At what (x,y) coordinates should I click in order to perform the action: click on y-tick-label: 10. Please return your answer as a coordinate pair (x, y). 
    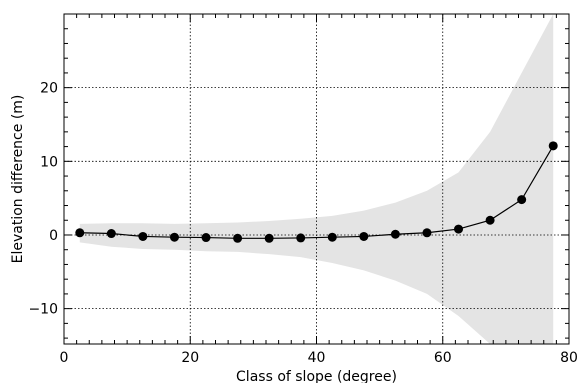
    Looking at the image, I should click on (49, 162).